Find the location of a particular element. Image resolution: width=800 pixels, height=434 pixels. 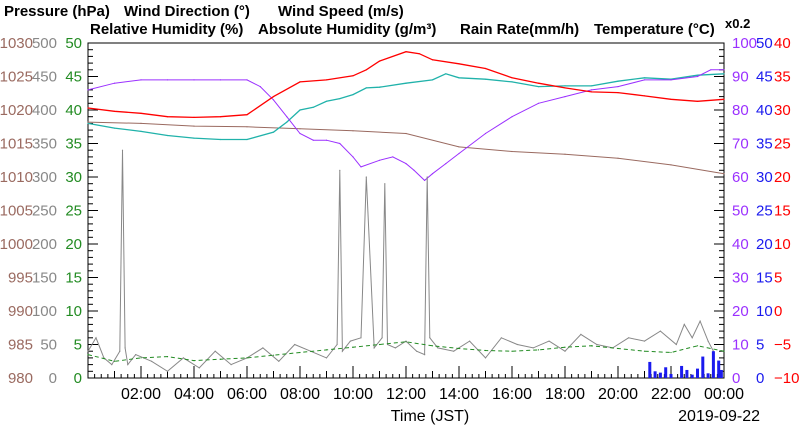

right-tick-rain_rate-9: 45 is located at coordinates (764, 77).